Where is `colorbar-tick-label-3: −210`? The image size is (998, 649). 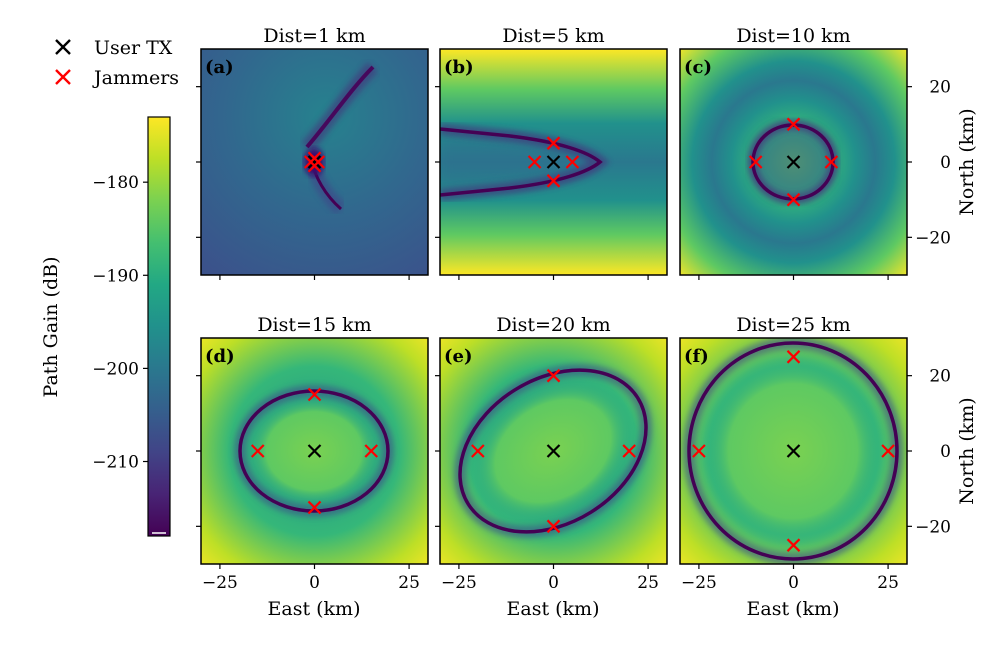 colorbar-tick-label-3: −210 is located at coordinates (115, 463).